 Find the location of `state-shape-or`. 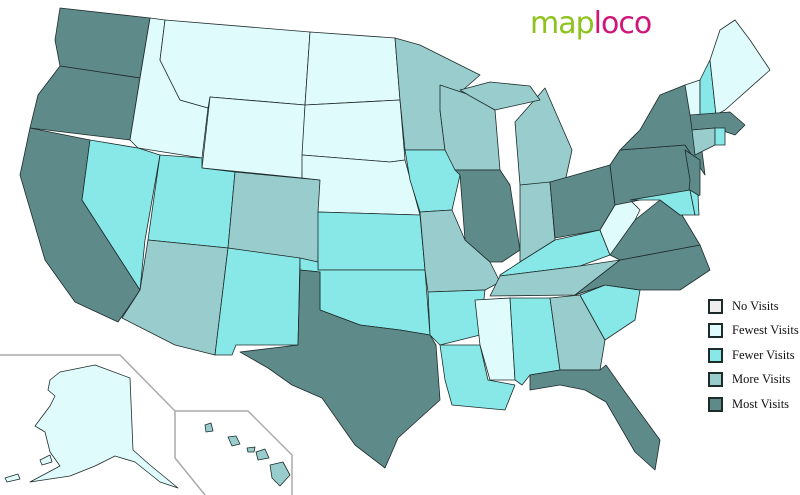

state-shape-or is located at coordinates (85, 103).